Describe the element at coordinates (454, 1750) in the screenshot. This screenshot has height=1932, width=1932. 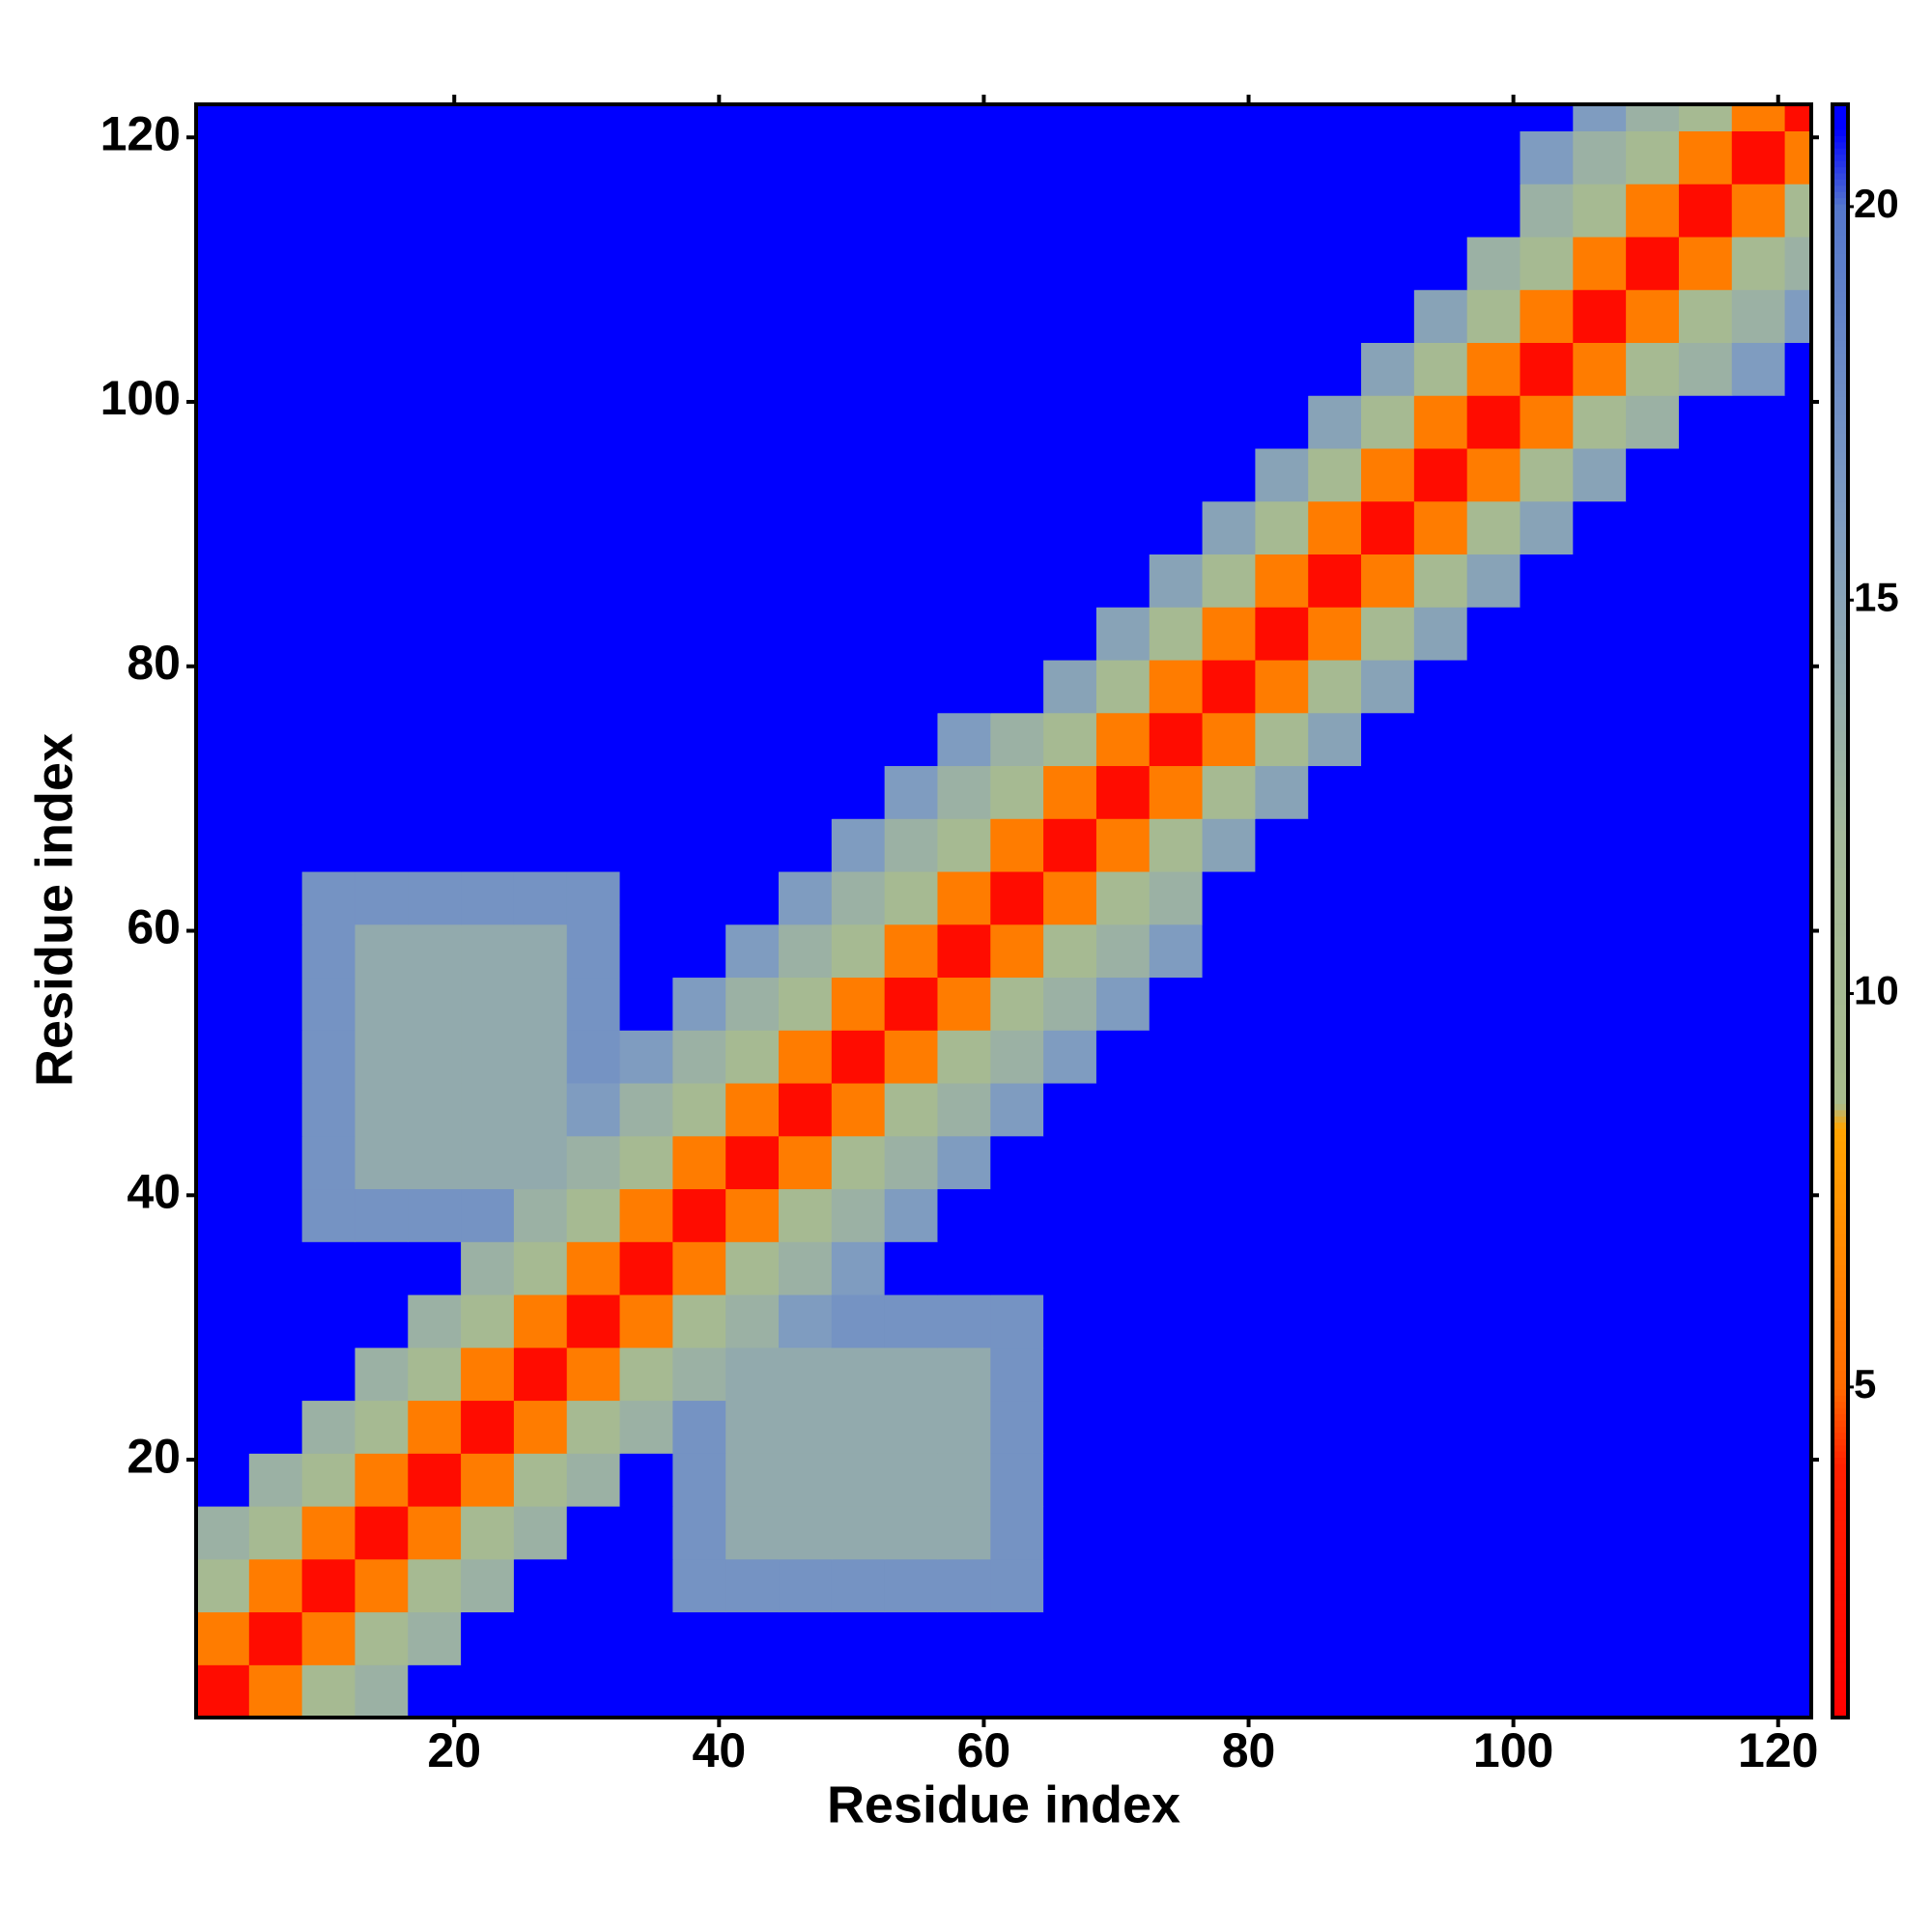
I see `x-tick-label: 20` at that location.